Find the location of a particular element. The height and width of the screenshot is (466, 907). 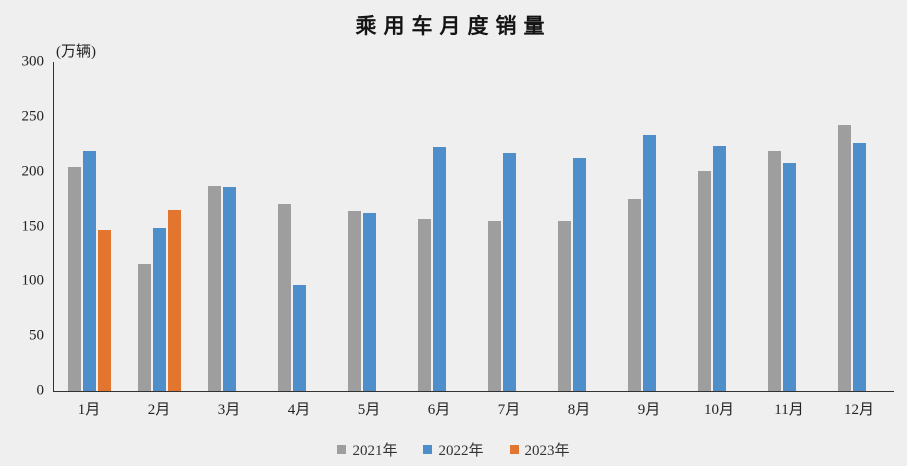

bar-2021年-8月 is located at coordinates (564, 305).